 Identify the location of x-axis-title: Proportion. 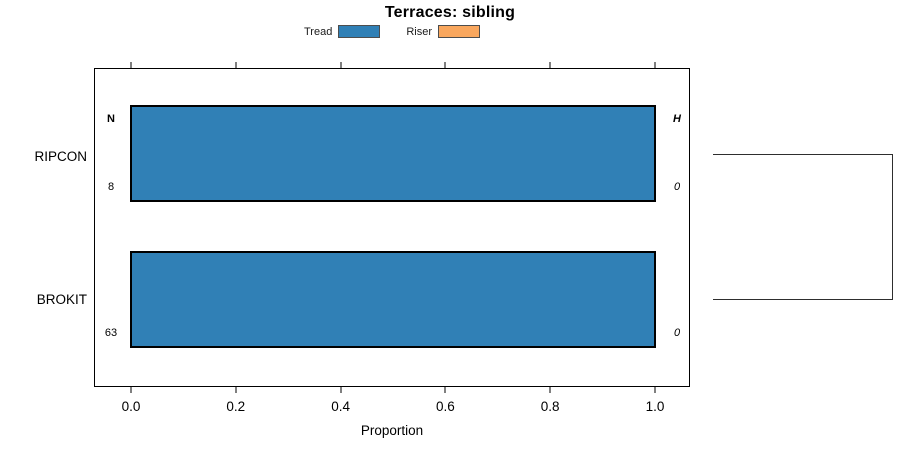
(392, 430).